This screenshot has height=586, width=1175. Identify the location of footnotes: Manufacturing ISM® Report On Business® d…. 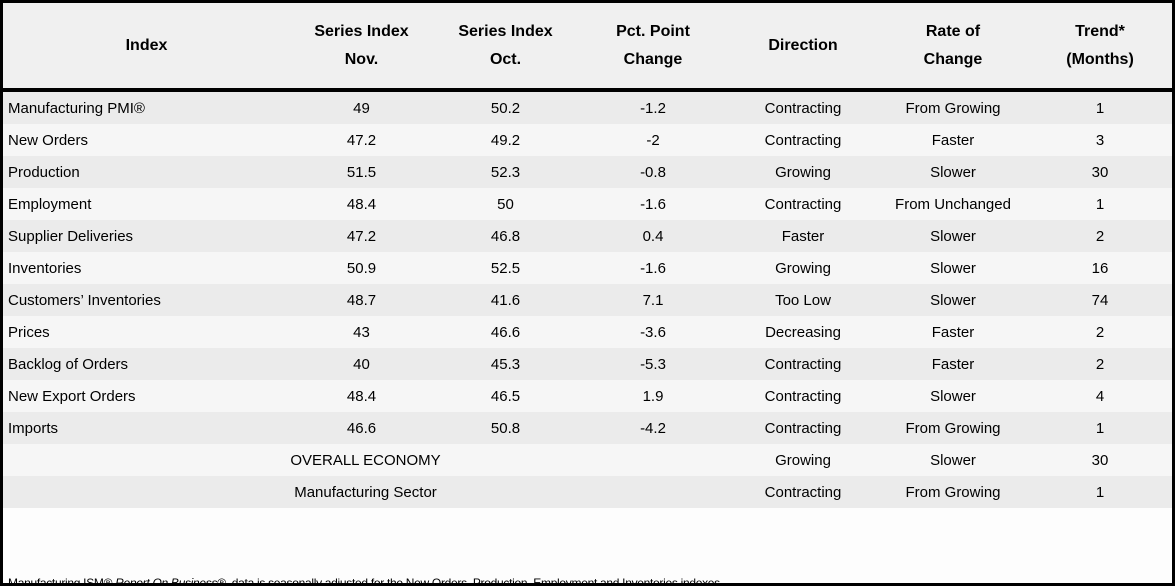
(587, 545).